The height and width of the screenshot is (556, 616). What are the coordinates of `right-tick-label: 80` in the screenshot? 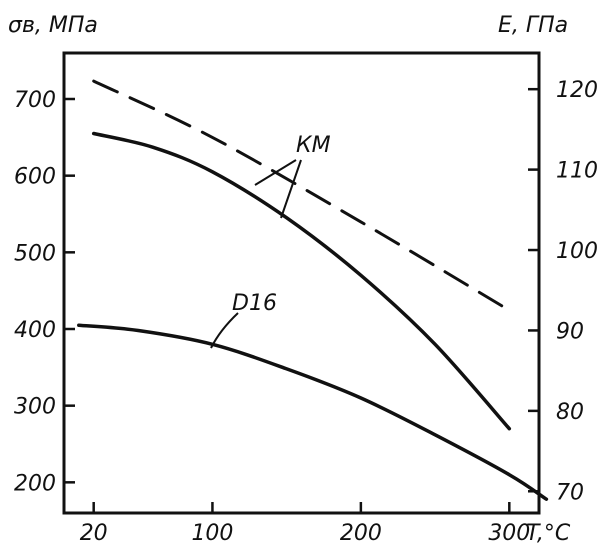 It's located at (570, 412).